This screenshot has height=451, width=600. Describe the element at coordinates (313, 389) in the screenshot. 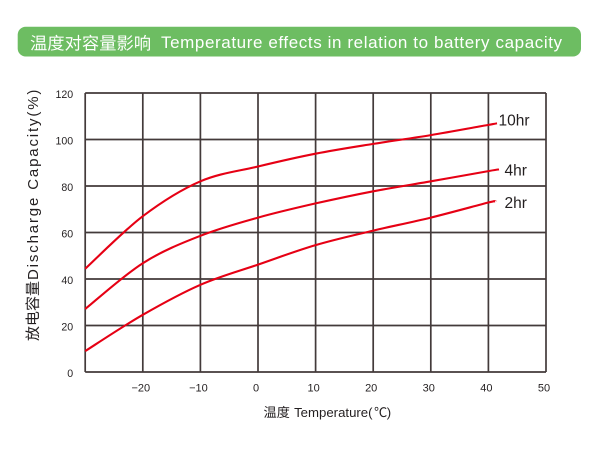

I see `svg-text: 10` at that location.